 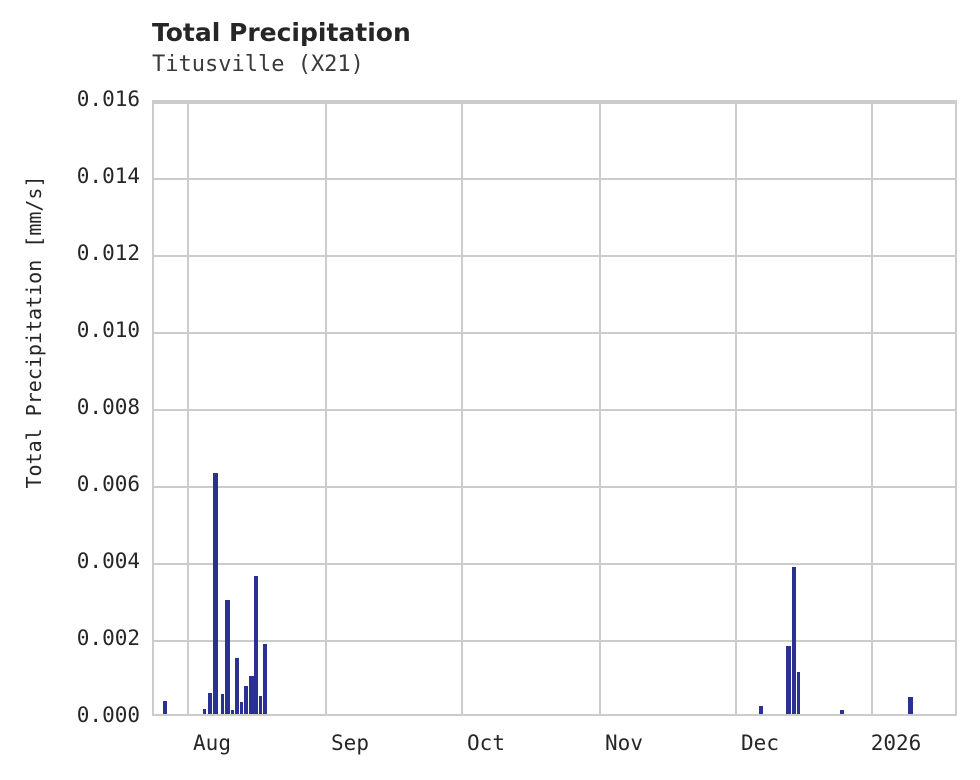 What do you see at coordinates (281, 32) in the screenshot?
I see `chart-title: Total Precipitation` at bounding box center [281, 32].